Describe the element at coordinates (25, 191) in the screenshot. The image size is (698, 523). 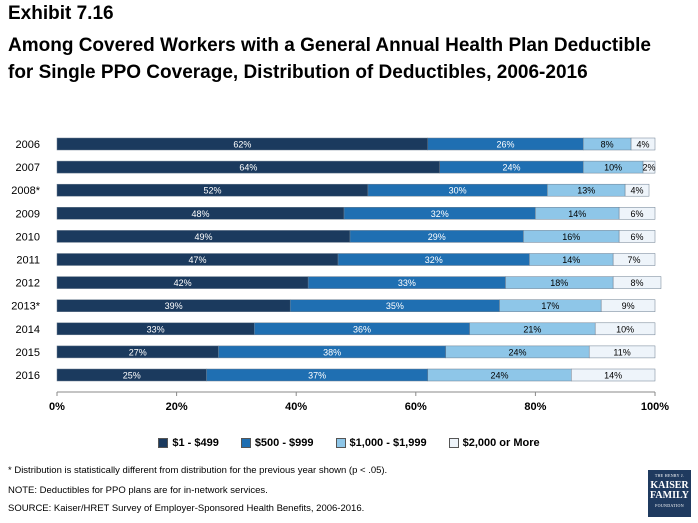
I see `y-tick-label: 2008*` at that location.